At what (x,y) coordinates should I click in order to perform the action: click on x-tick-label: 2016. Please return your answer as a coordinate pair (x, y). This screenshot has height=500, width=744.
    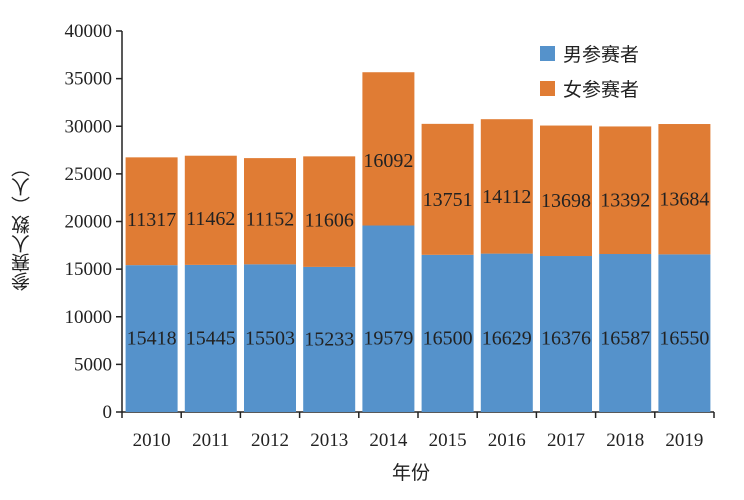
    Looking at the image, I should click on (507, 440).